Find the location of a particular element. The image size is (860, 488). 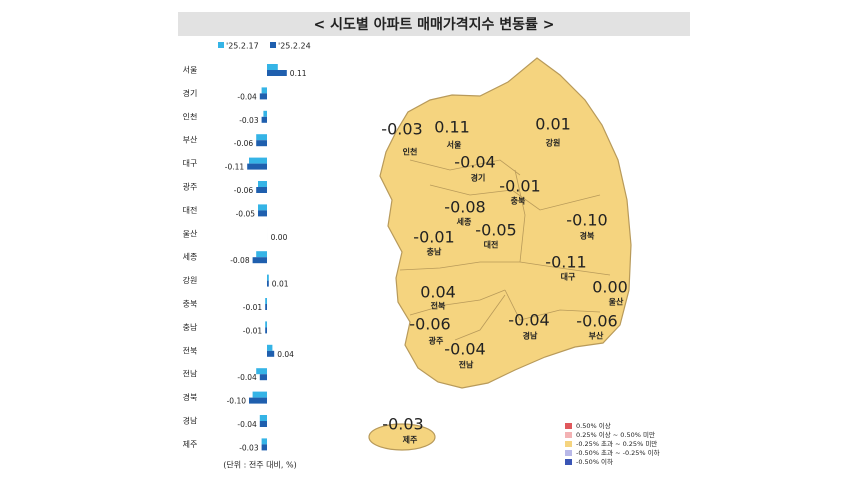

region-name: 울산 is located at coordinates (616, 302).